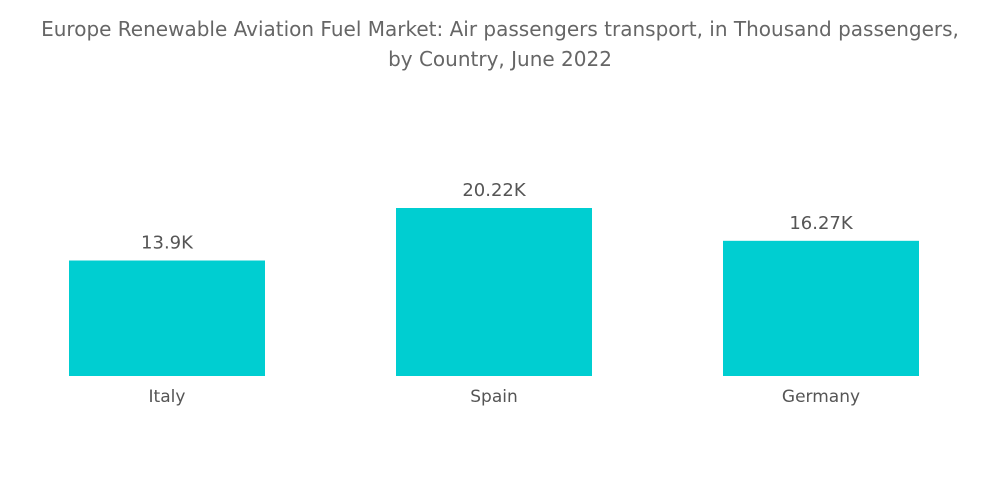 The height and width of the screenshot is (504, 1000). I want to click on data-label-spain: 20.22K, so click(494, 190).